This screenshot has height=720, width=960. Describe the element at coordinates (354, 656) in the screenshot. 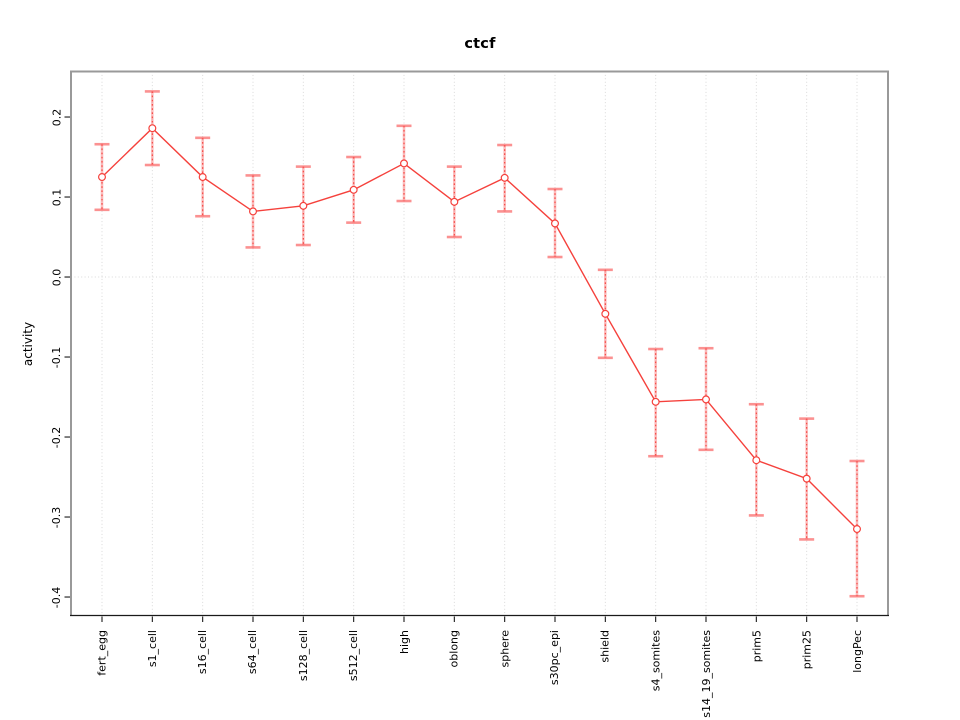

I see `x-tick-label: s512_cell` at that location.